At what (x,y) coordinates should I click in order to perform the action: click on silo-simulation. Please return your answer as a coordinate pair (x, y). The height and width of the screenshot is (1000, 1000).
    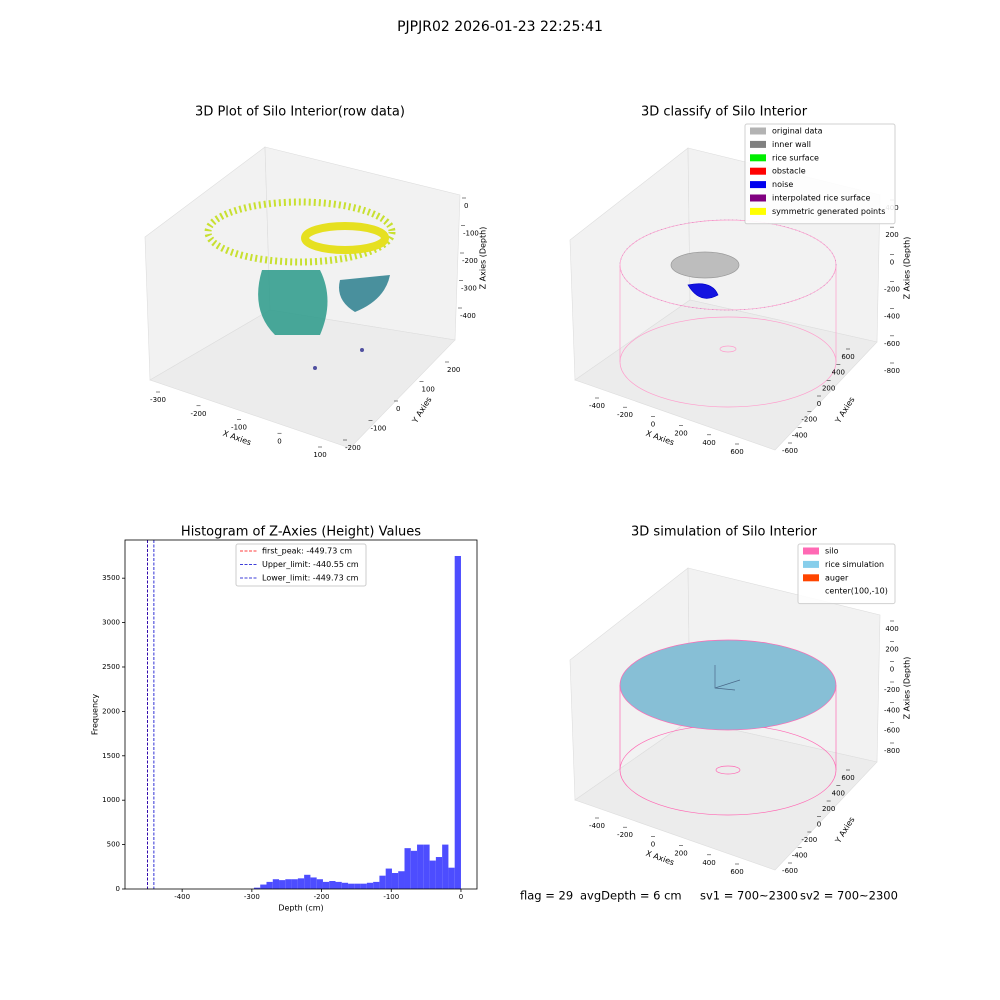
    Looking at the image, I should click on (728, 727).